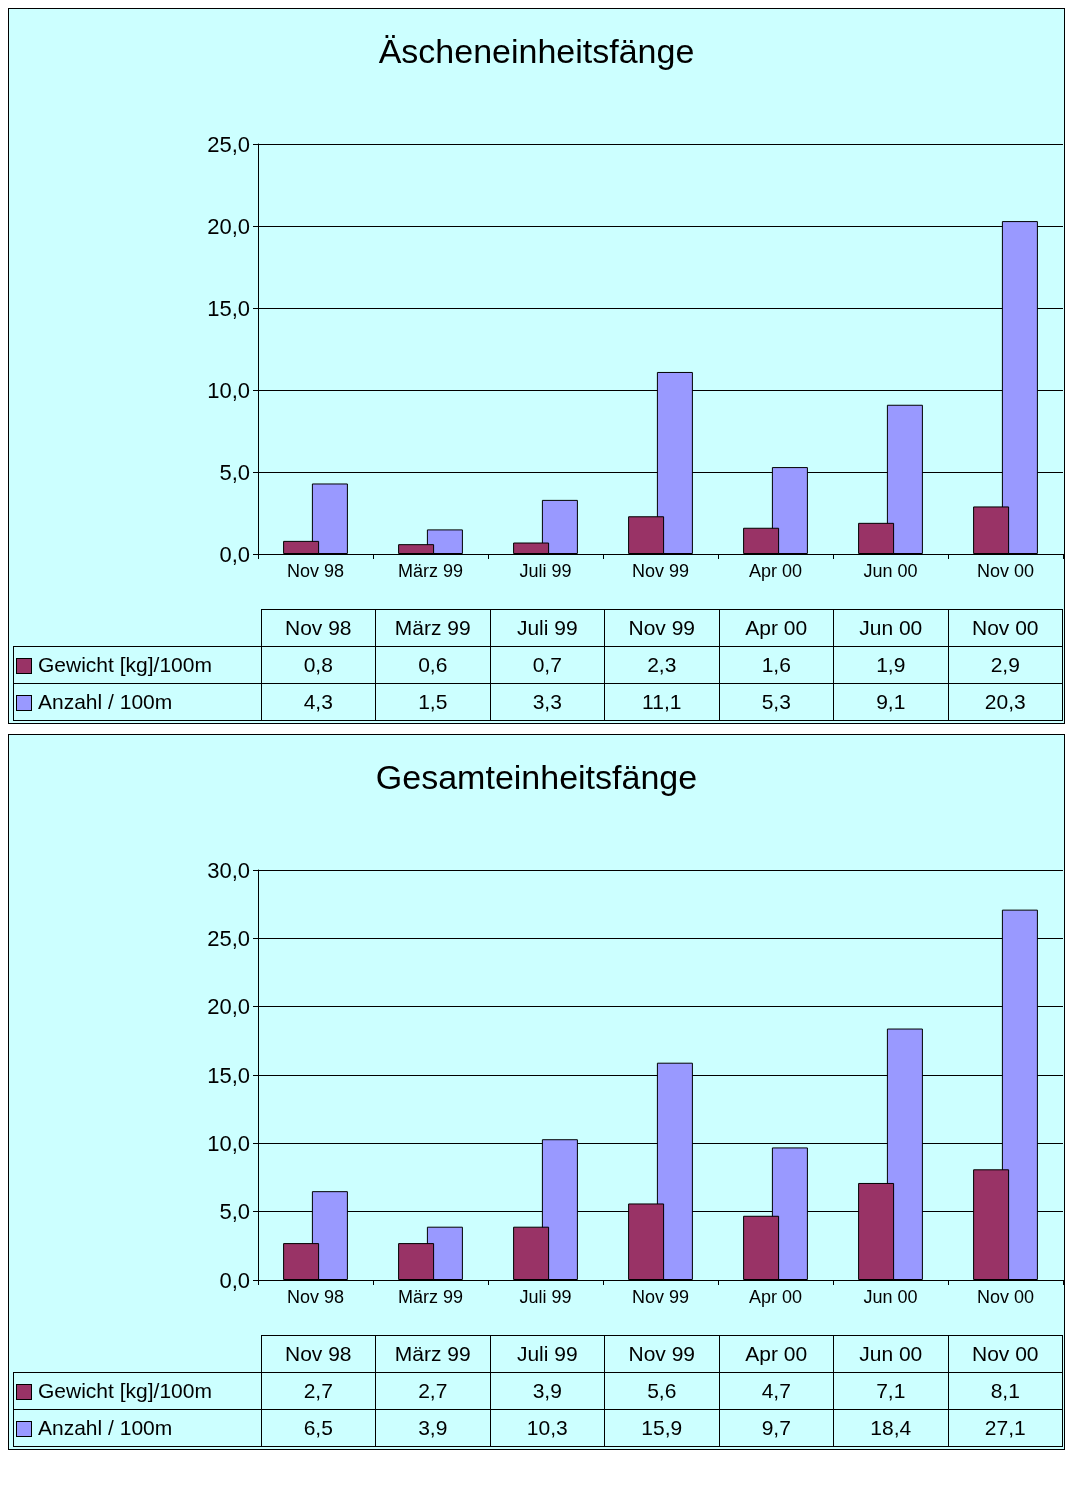 This screenshot has height=1510, width=1079. Describe the element at coordinates (661, 702) in the screenshot. I see `data-label: 11,1` at that location.